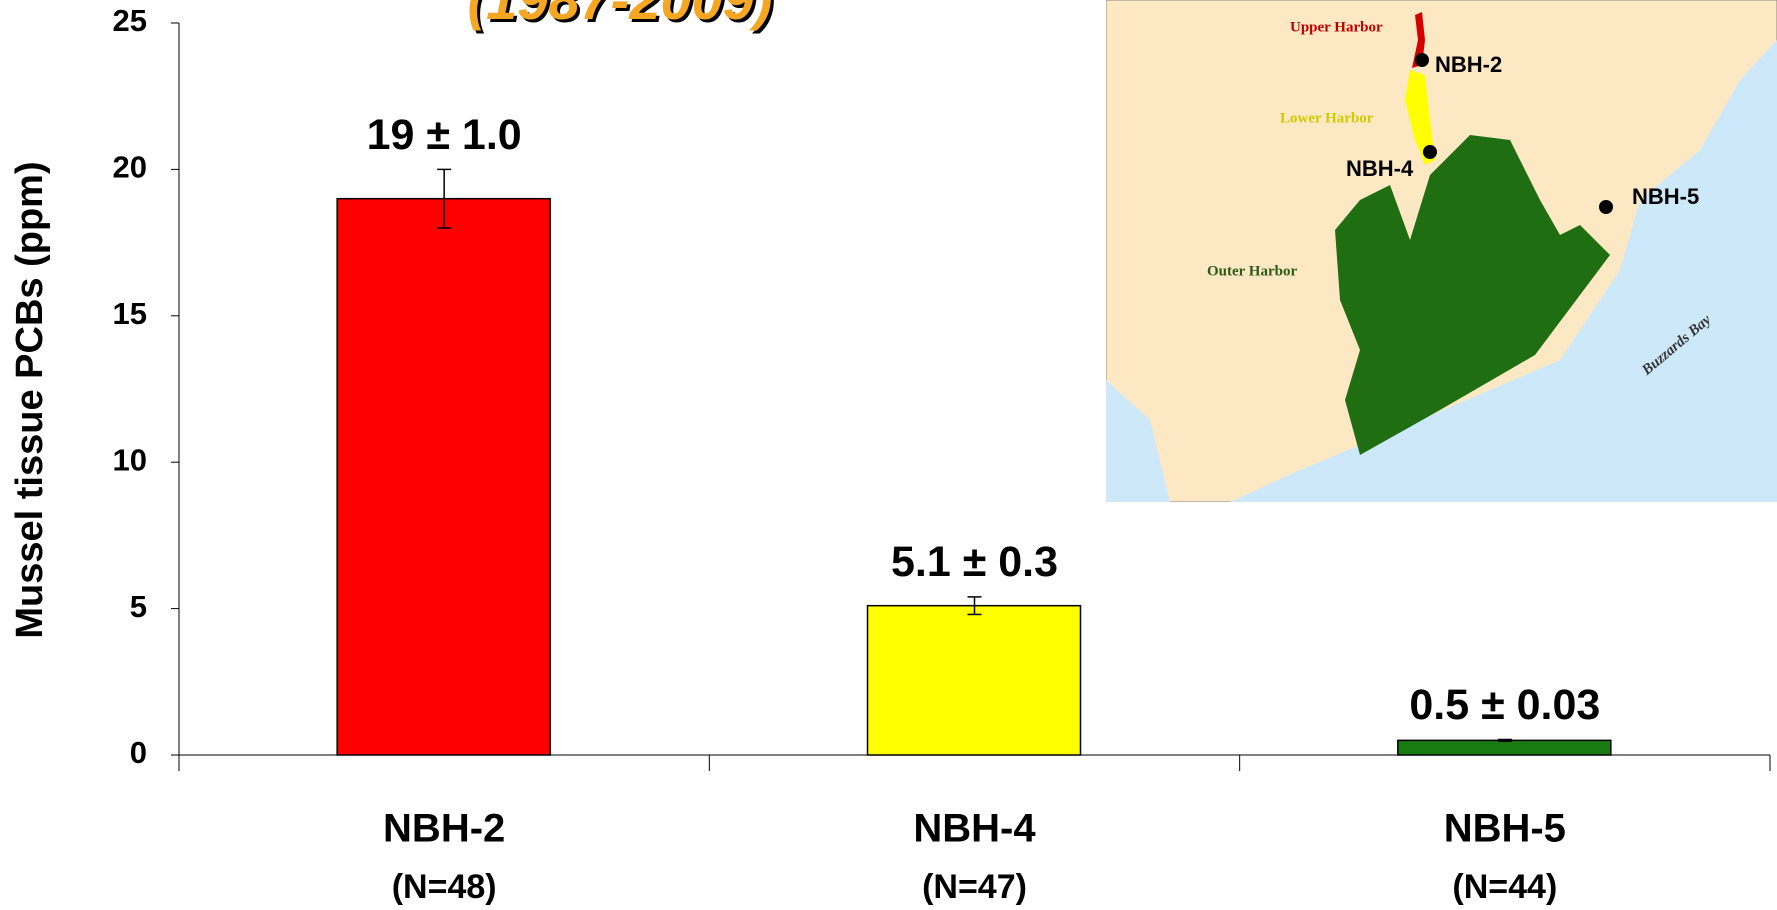 The image size is (1777, 910). Describe the element at coordinates (138, 752) in the screenshot. I see `y-tick-label: 0` at that location.